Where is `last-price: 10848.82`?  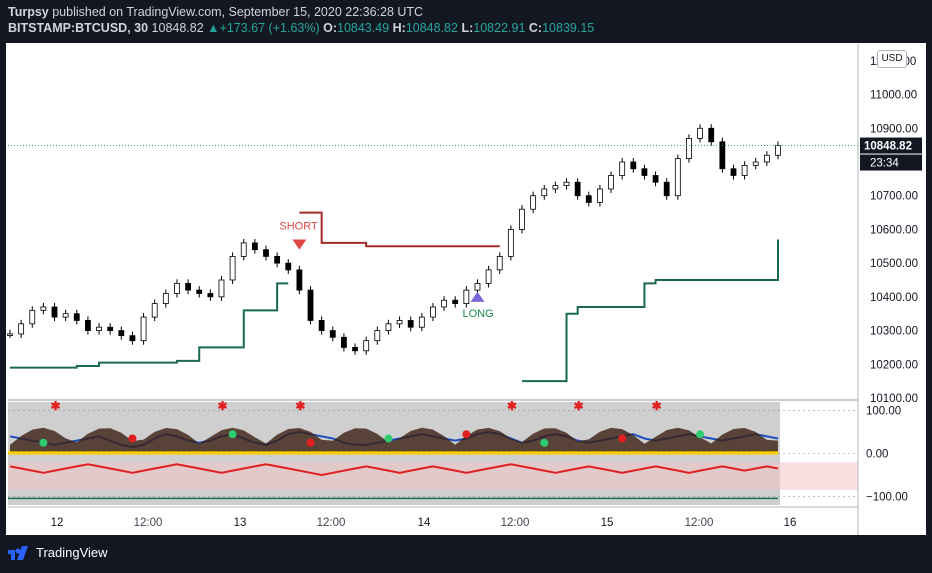 last-price: 10848.82 is located at coordinates (177, 28).